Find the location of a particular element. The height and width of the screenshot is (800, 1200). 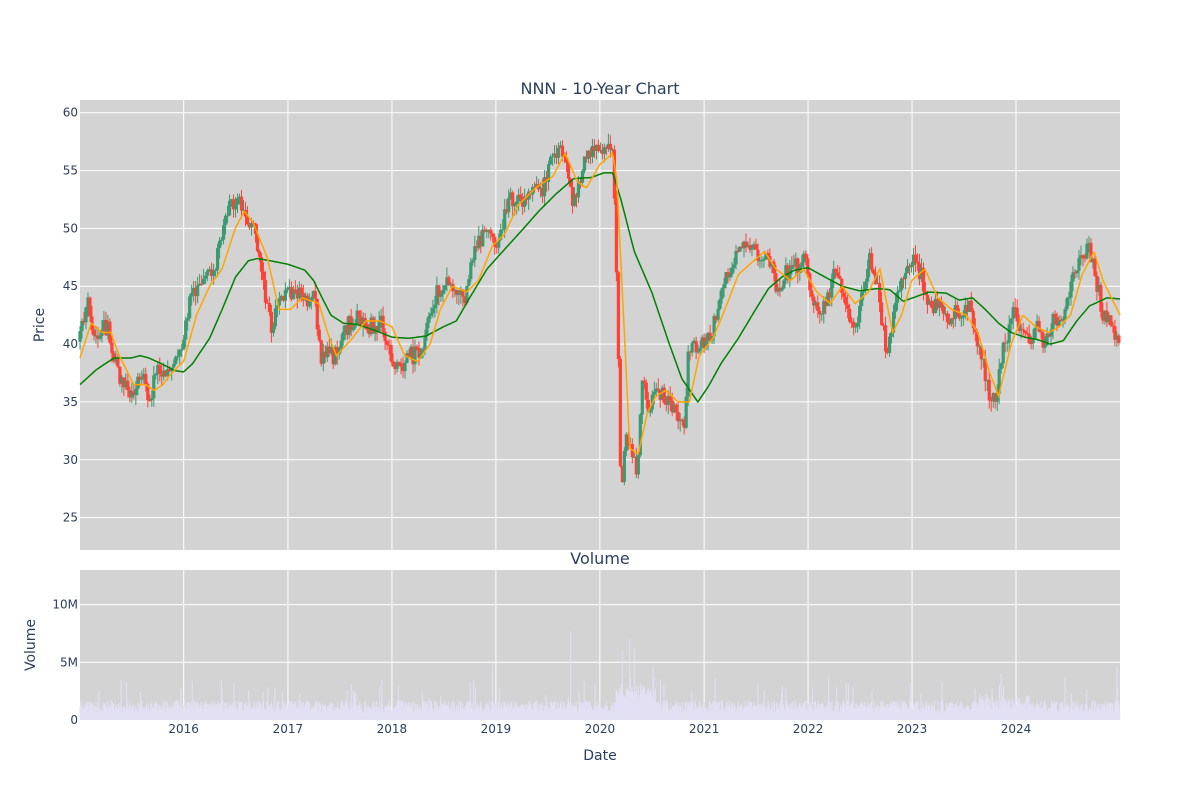

x-tick-label: 2021 is located at coordinates (704, 729).